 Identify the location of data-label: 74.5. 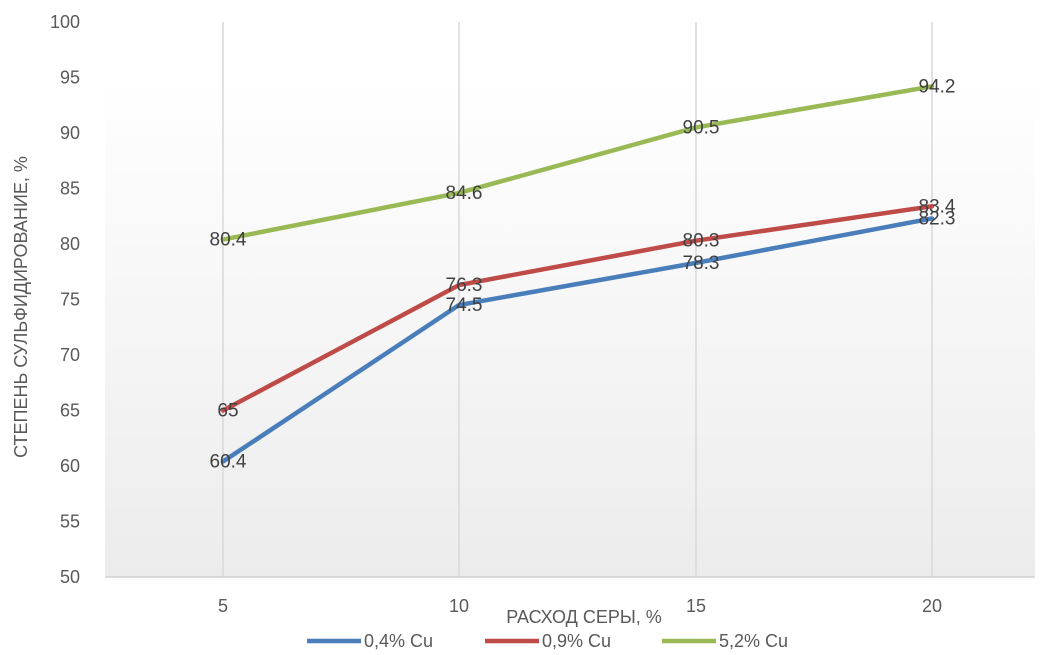
(464, 305).